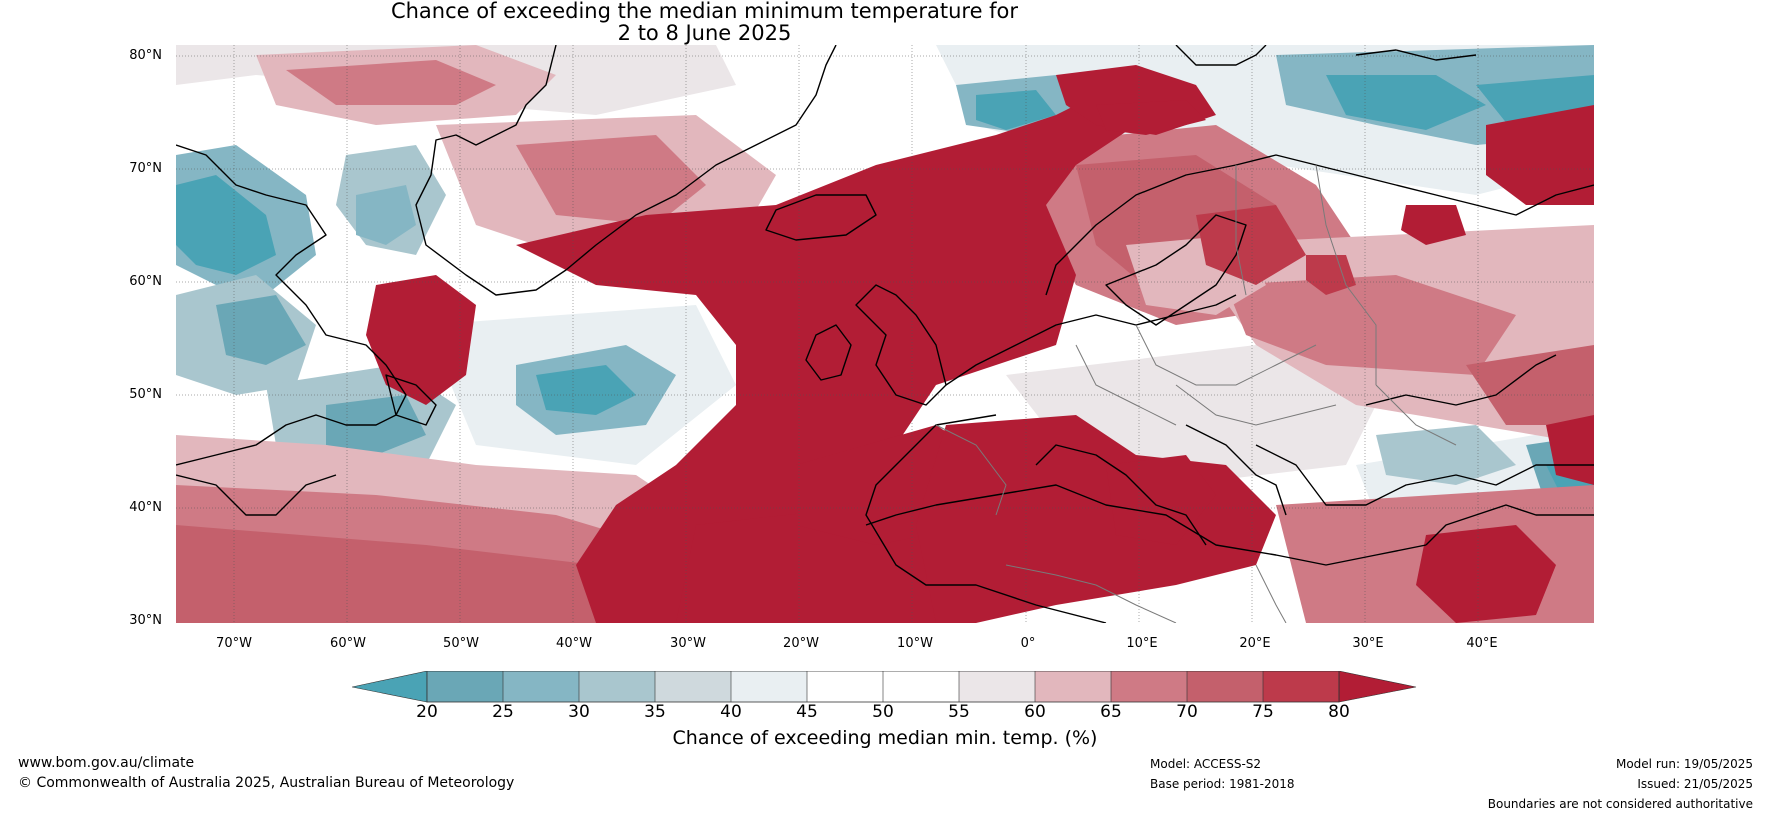 The height and width of the screenshot is (816, 1770). I want to click on colorbar-tick-70: 70, so click(1187, 712).